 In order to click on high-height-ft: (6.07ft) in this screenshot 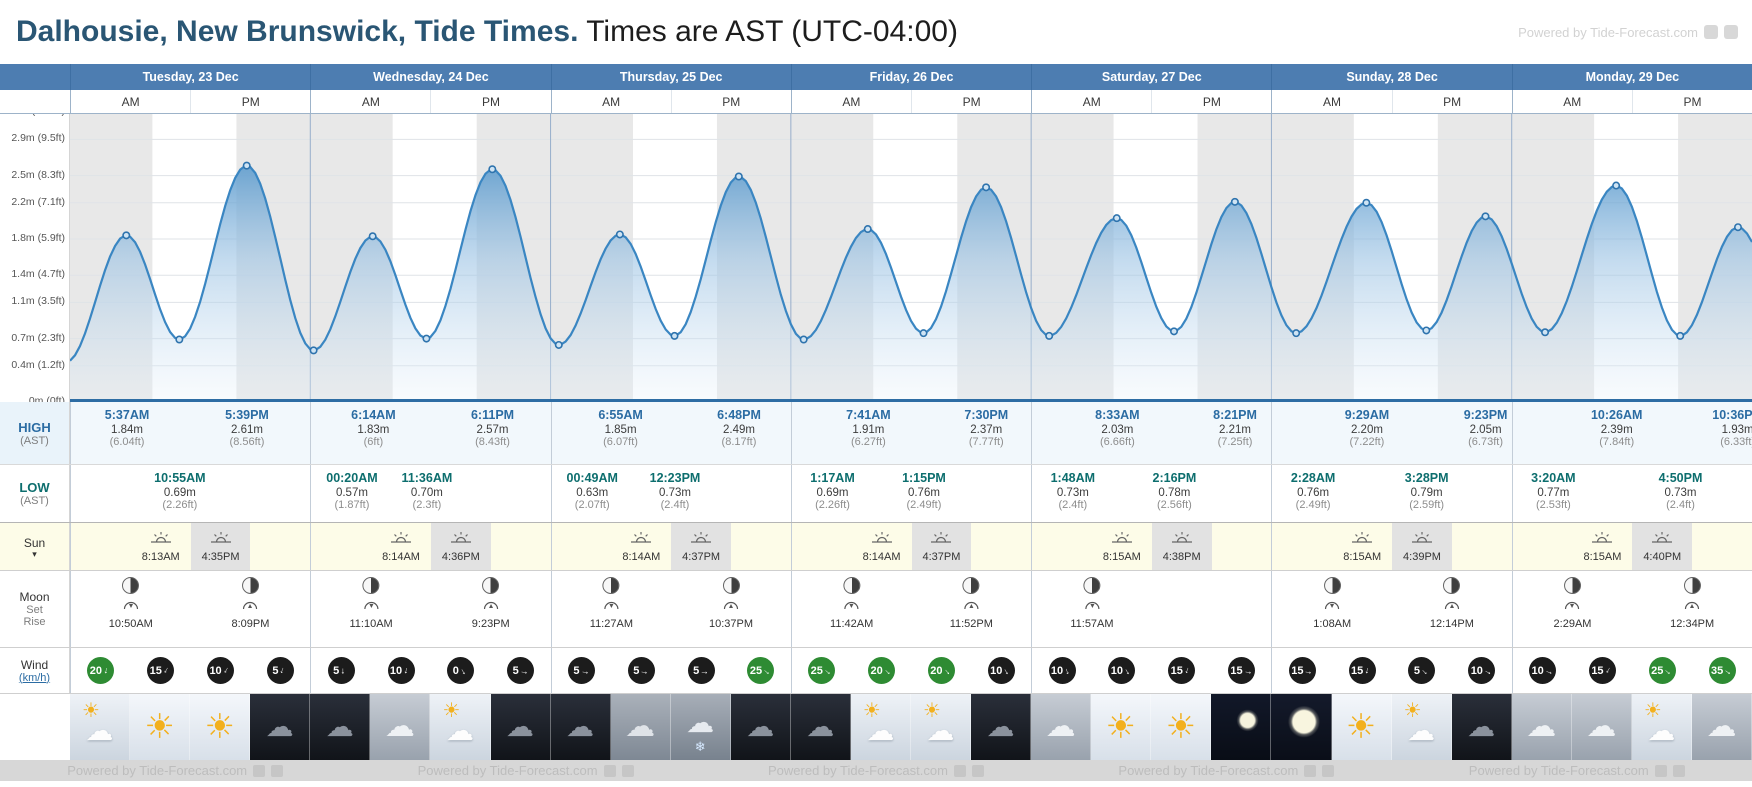, I will do `click(620, 442)`.